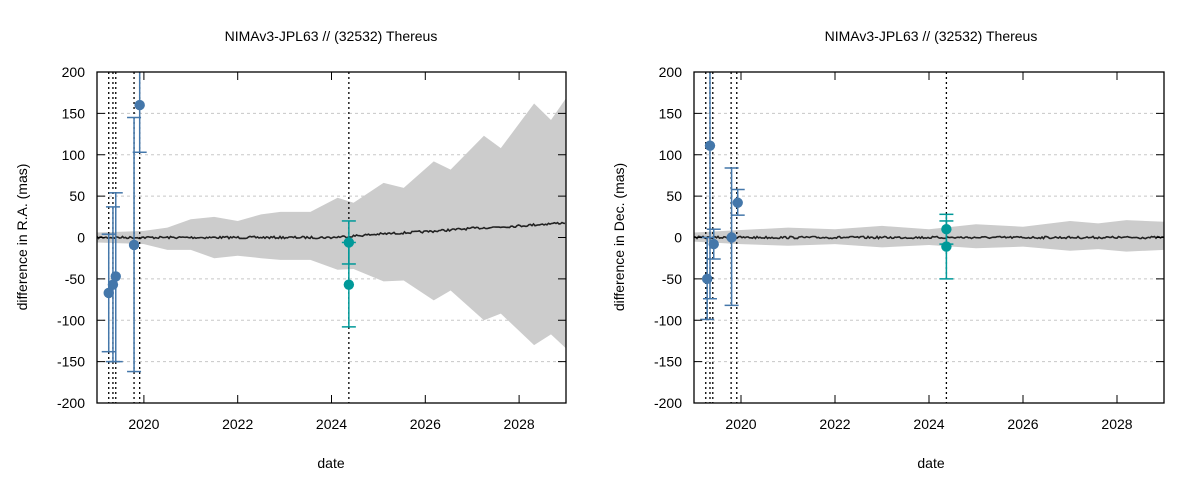  I want to click on uncertainty-band, so click(929, 236).